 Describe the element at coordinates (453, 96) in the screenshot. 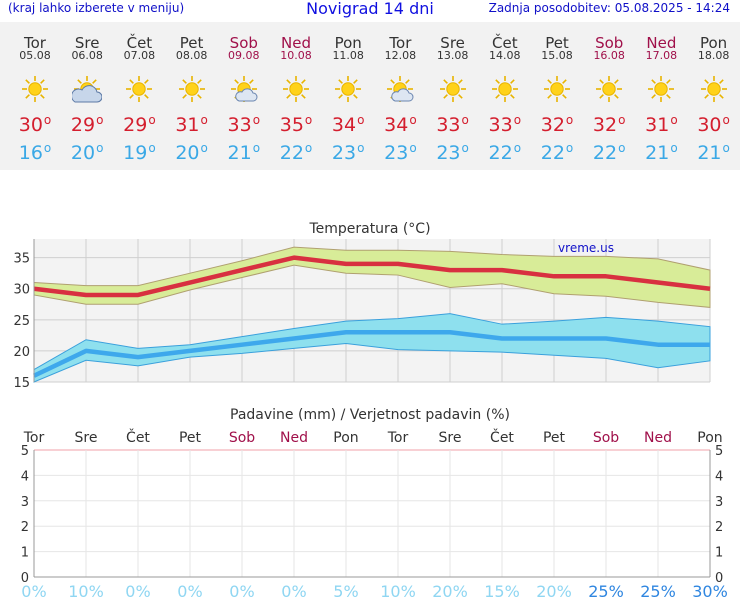

I see `forecast-day: Sre 13.08 33o 23o` at that location.